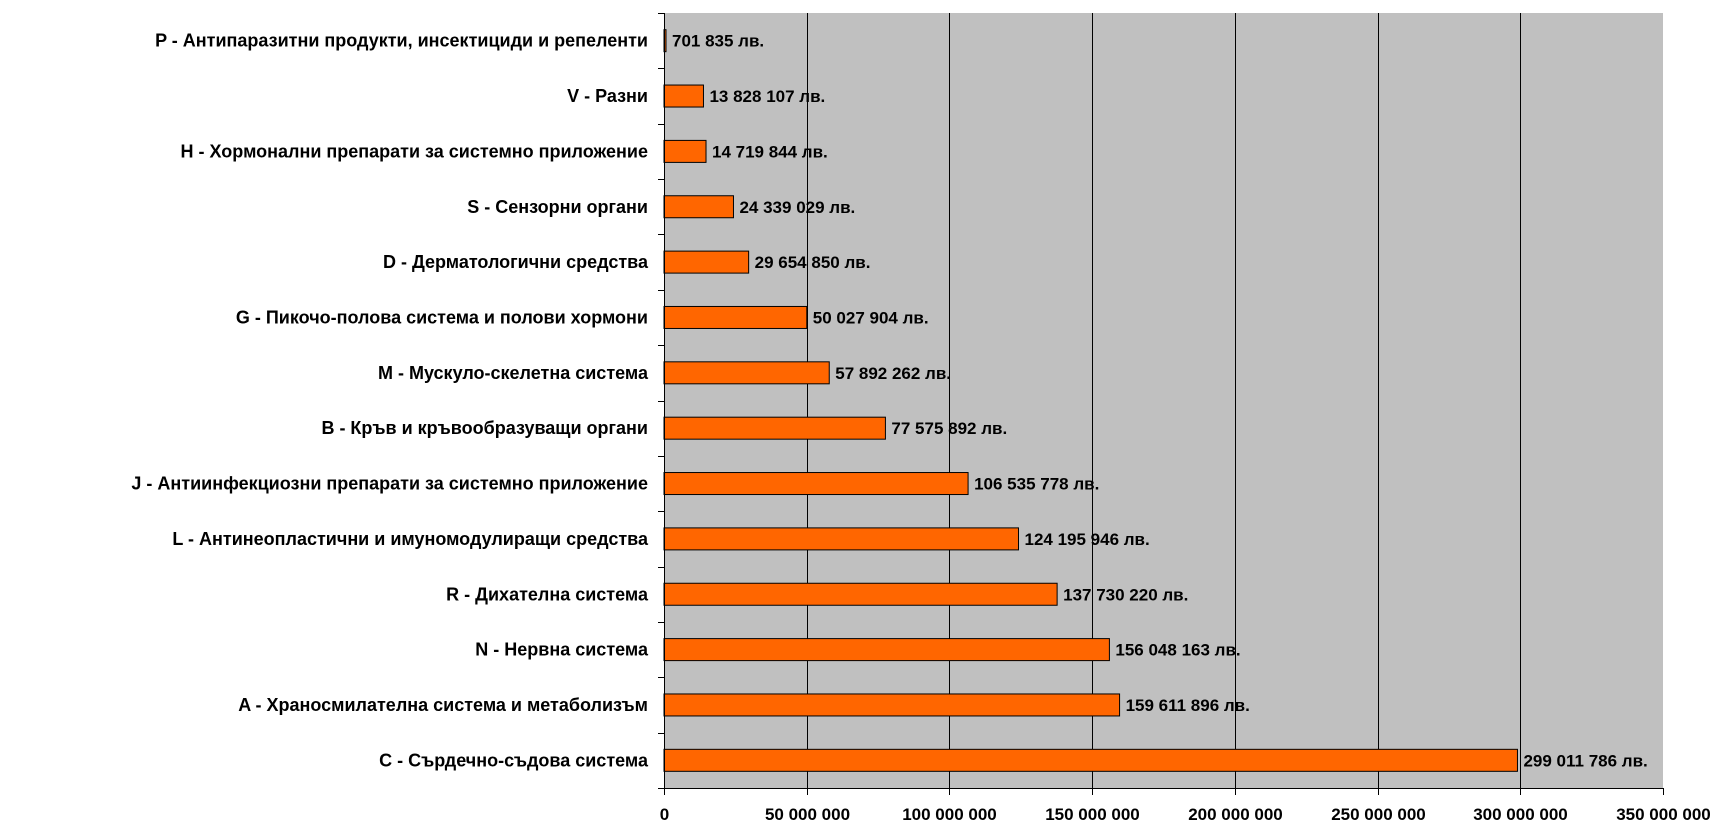 This screenshot has width=1722, height=827. I want to click on data-label: 701 835 лв., so click(718, 41).